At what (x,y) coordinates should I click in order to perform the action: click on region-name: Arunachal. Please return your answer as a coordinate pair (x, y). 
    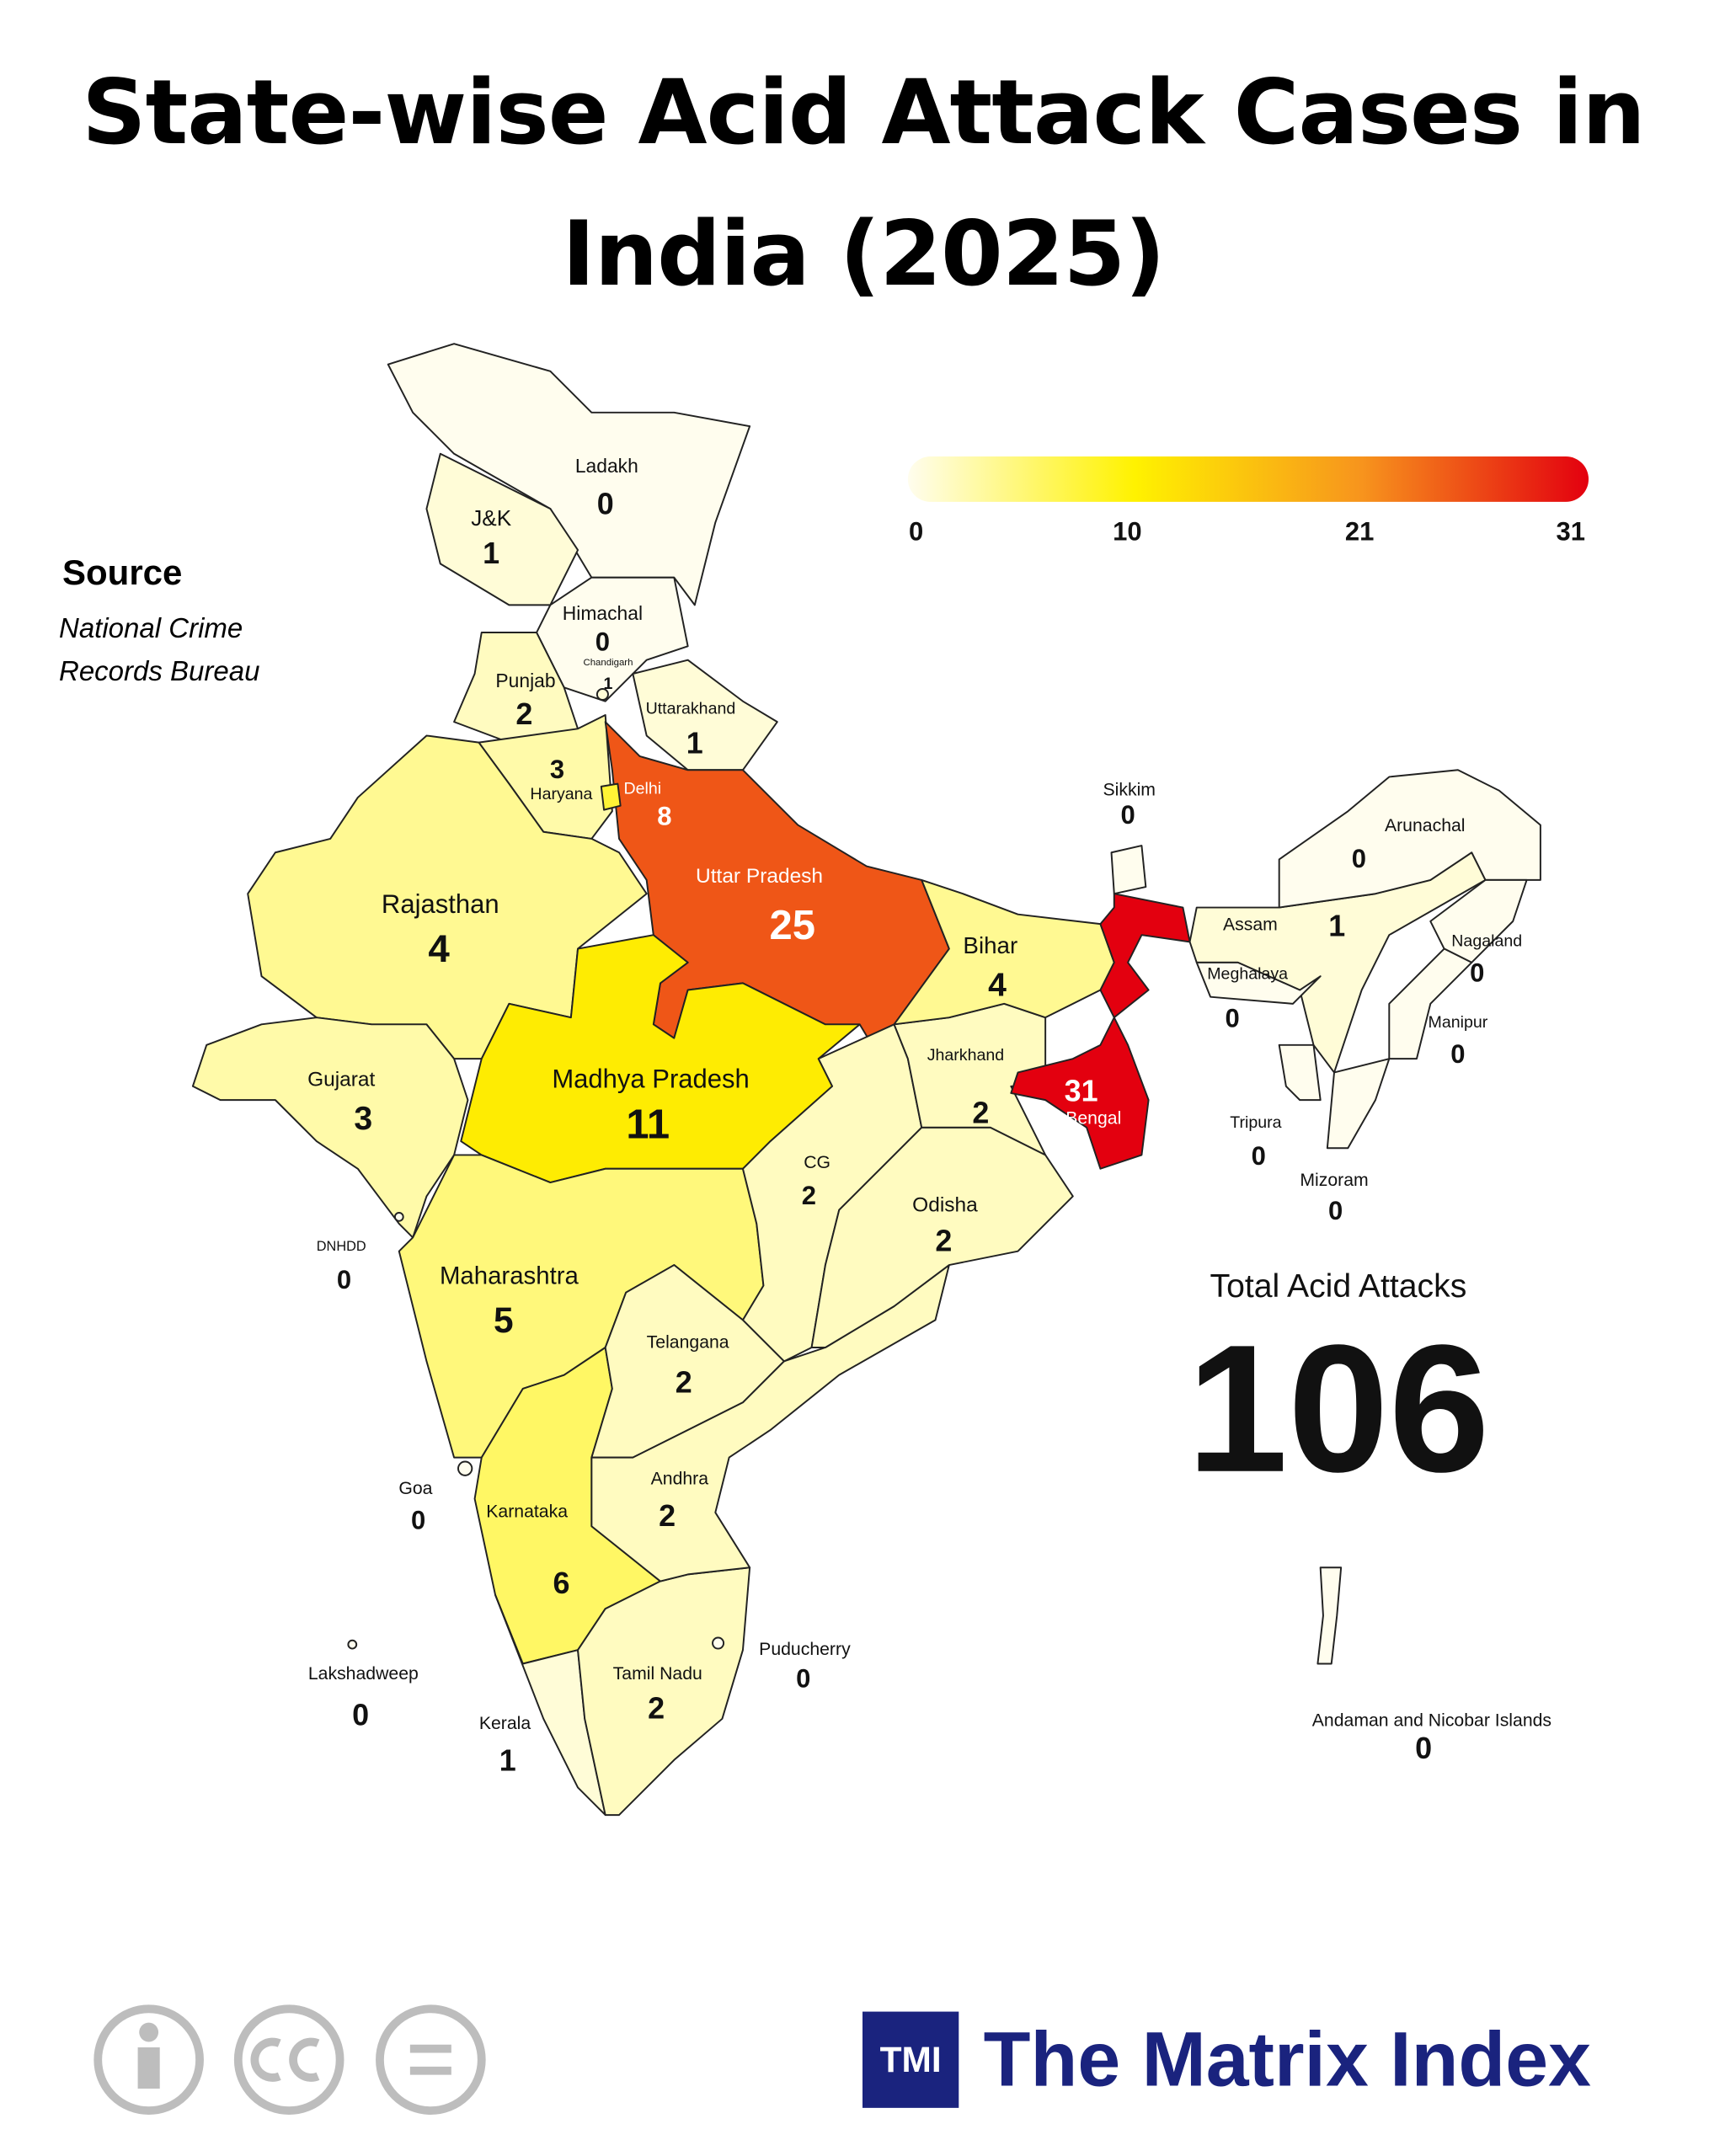
    Looking at the image, I should click on (1425, 825).